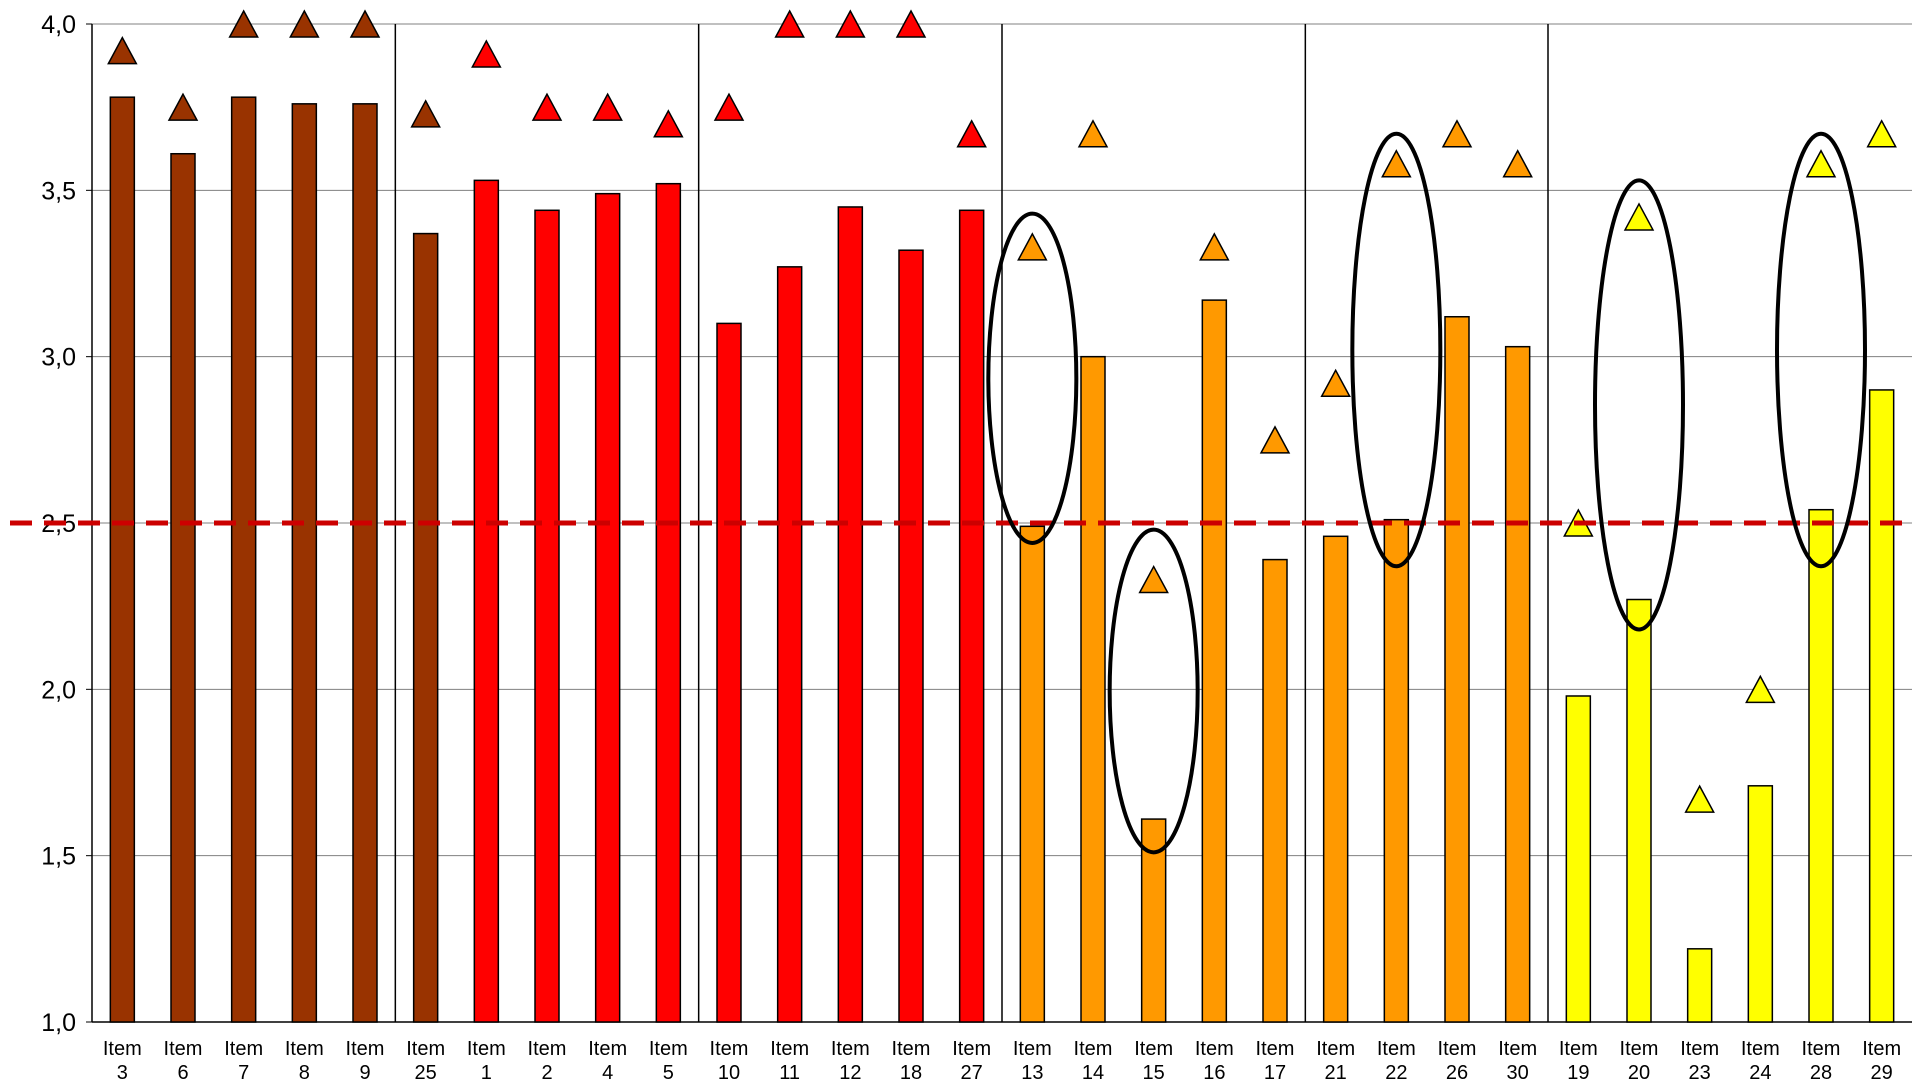  Describe the element at coordinates (426, 1070) in the screenshot. I see `x-tick-label: 25` at that location.